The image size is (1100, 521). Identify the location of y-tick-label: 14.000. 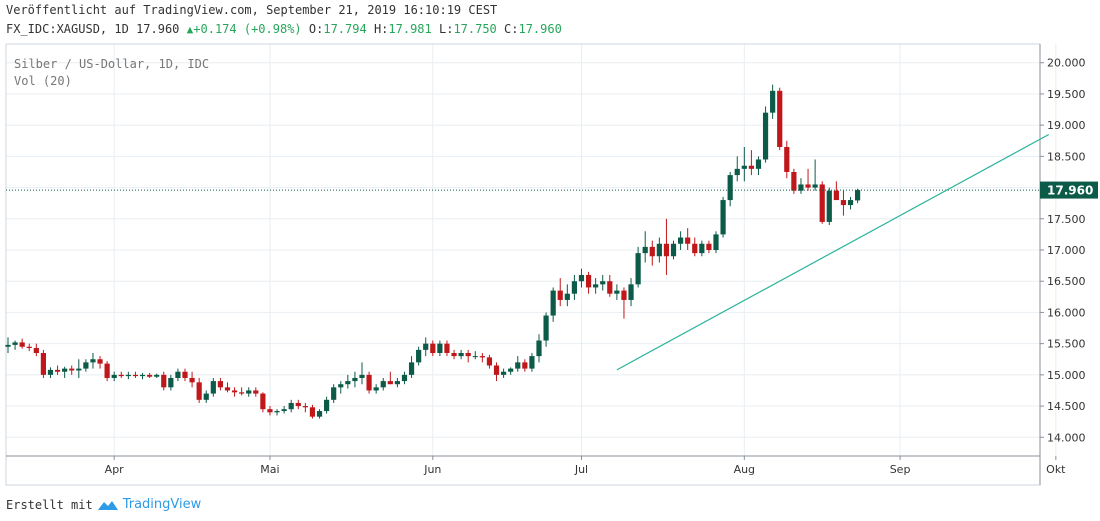
(1066, 437).